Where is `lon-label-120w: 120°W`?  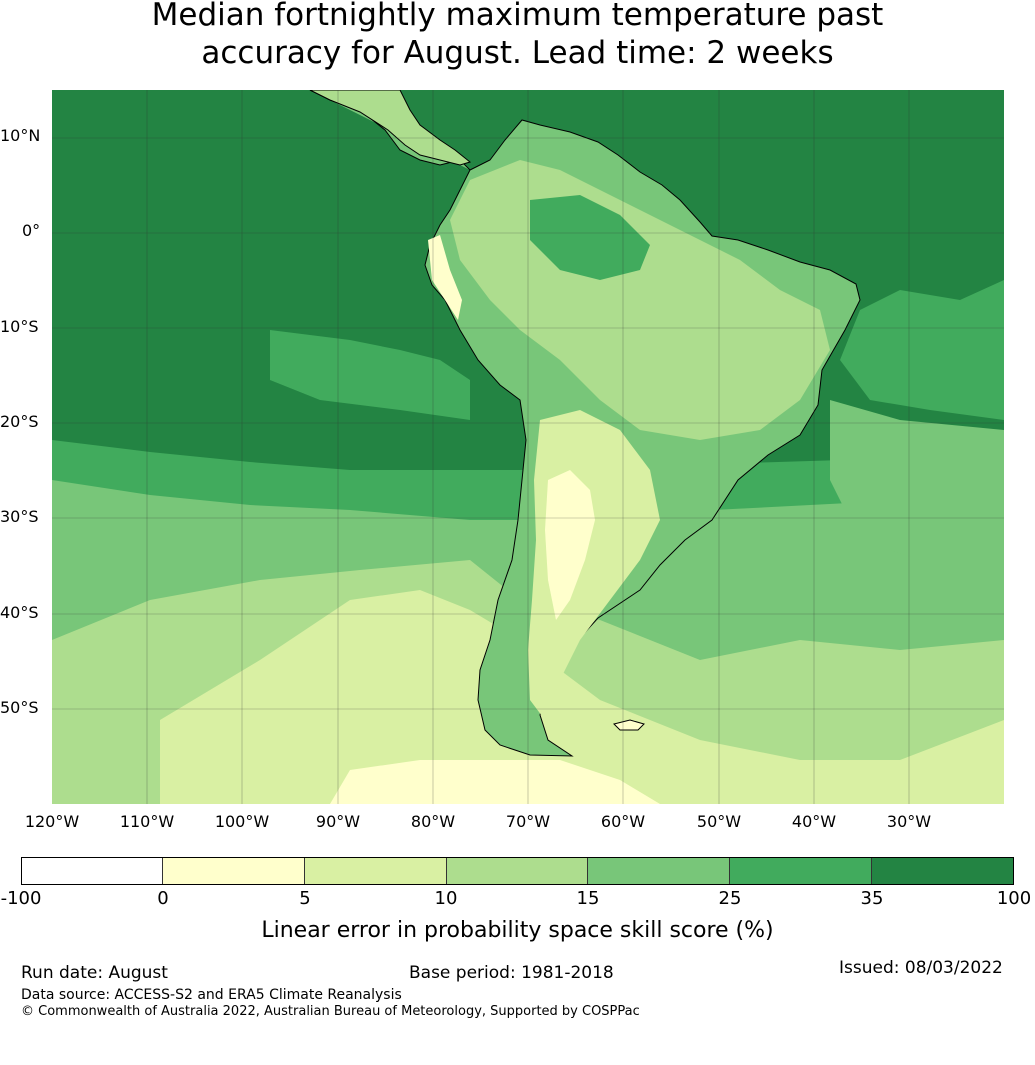 lon-label-120w: 120°W is located at coordinates (52, 821).